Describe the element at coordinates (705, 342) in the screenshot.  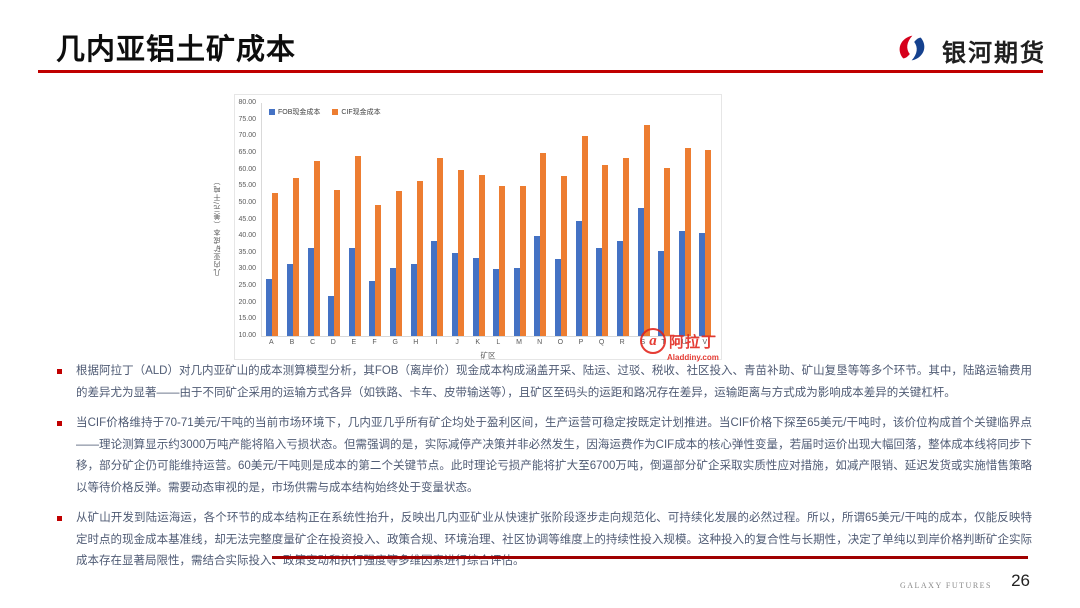
I see `x-tick-label: V` at that location.